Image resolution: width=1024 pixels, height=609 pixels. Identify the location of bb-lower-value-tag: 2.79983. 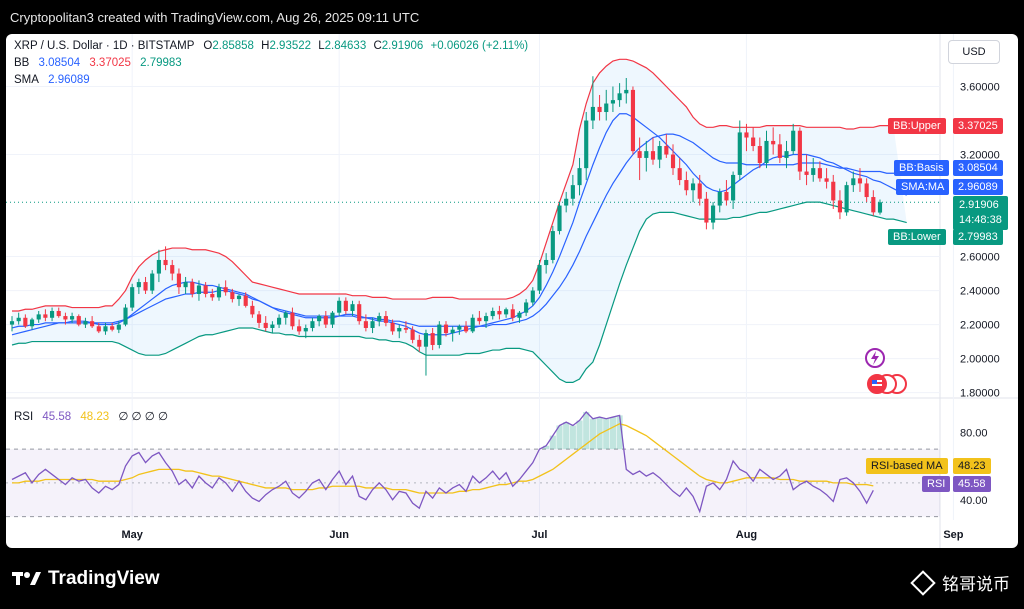
(978, 237).